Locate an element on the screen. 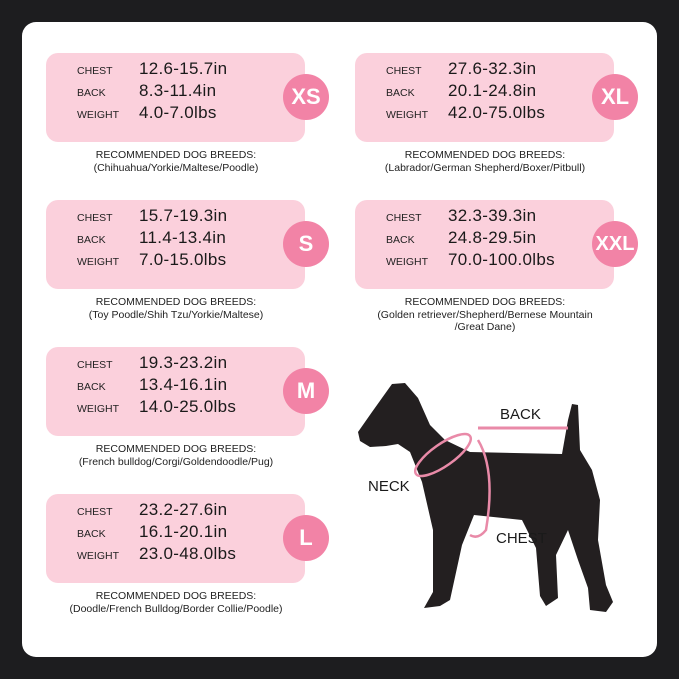  chest-row: CHEST 12.6-15.7in is located at coordinates (175, 68).